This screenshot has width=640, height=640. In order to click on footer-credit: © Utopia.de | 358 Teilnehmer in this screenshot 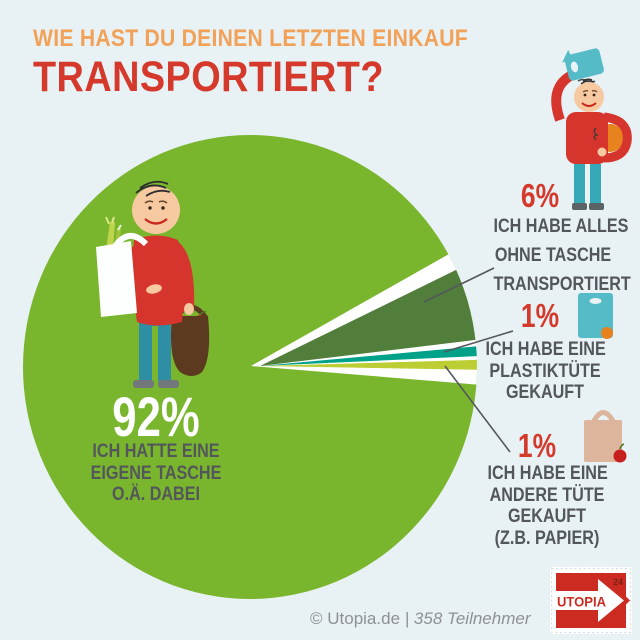, I will do `click(420, 619)`.